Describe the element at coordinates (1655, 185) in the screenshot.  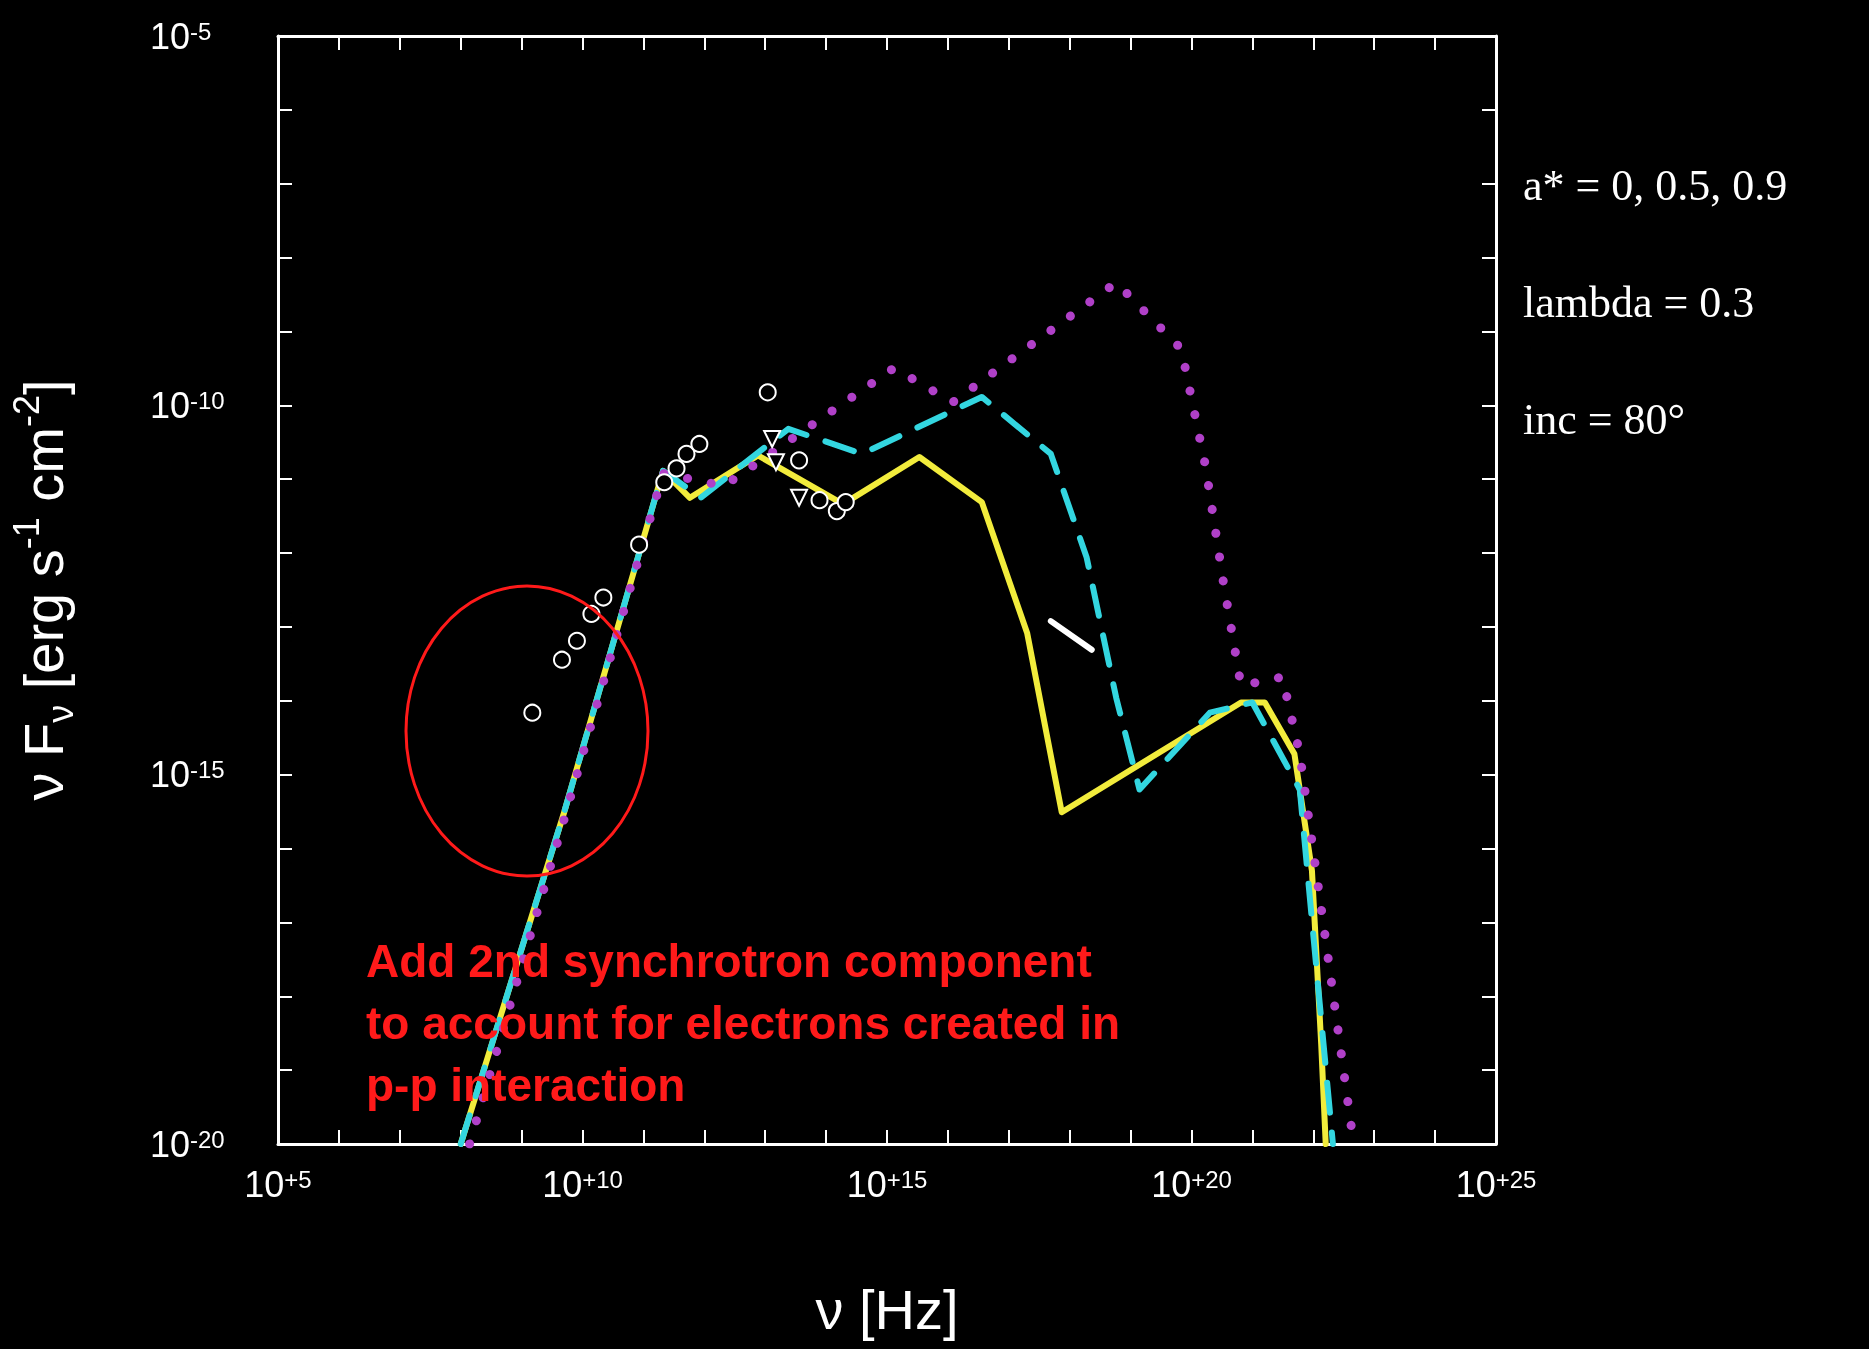
I see `text: a* = 0, 0.5, 0.9` at that location.